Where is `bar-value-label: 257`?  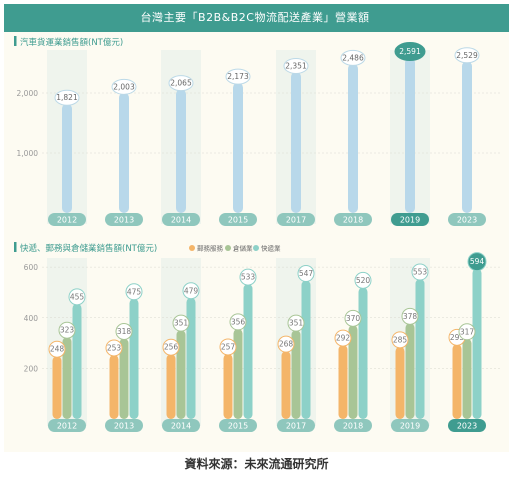
bar-value-label: 257 is located at coordinates (228, 346).